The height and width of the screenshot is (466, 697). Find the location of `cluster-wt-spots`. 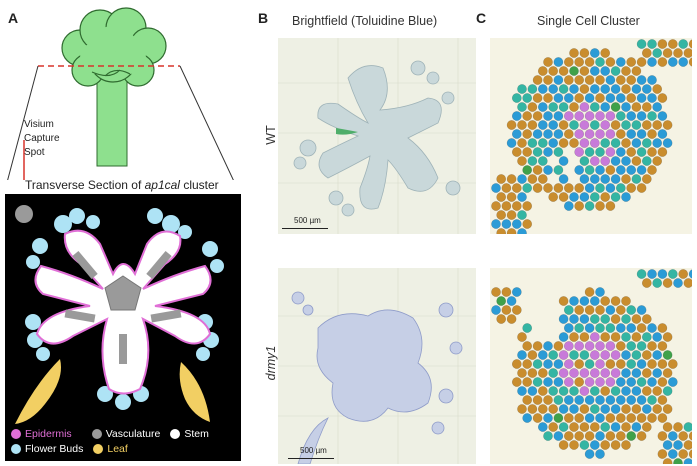

cluster-wt-spots is located at coordinates (591, 136).